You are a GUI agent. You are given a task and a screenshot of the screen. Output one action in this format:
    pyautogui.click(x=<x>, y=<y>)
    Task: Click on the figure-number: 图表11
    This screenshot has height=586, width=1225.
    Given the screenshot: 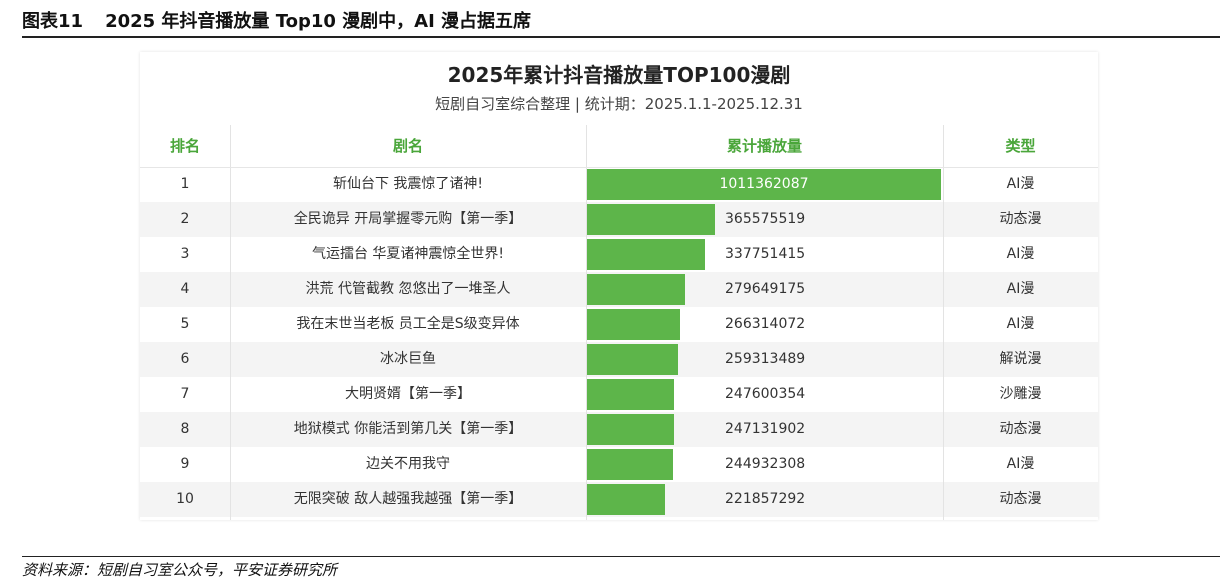 What is the action you would take?
    pyautogui.click(x=53, y=21)
    